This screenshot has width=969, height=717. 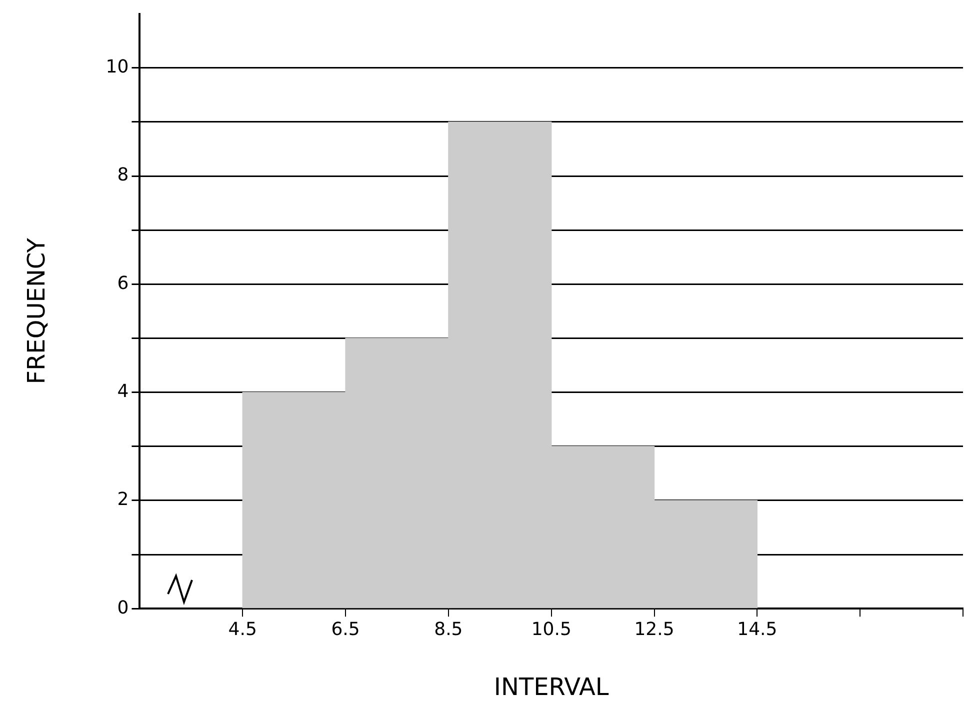 What do you see at coordinates (551, 629) in the screenshot?
I see `x-tick-label: 10.5` at bounding box center [551, 629].